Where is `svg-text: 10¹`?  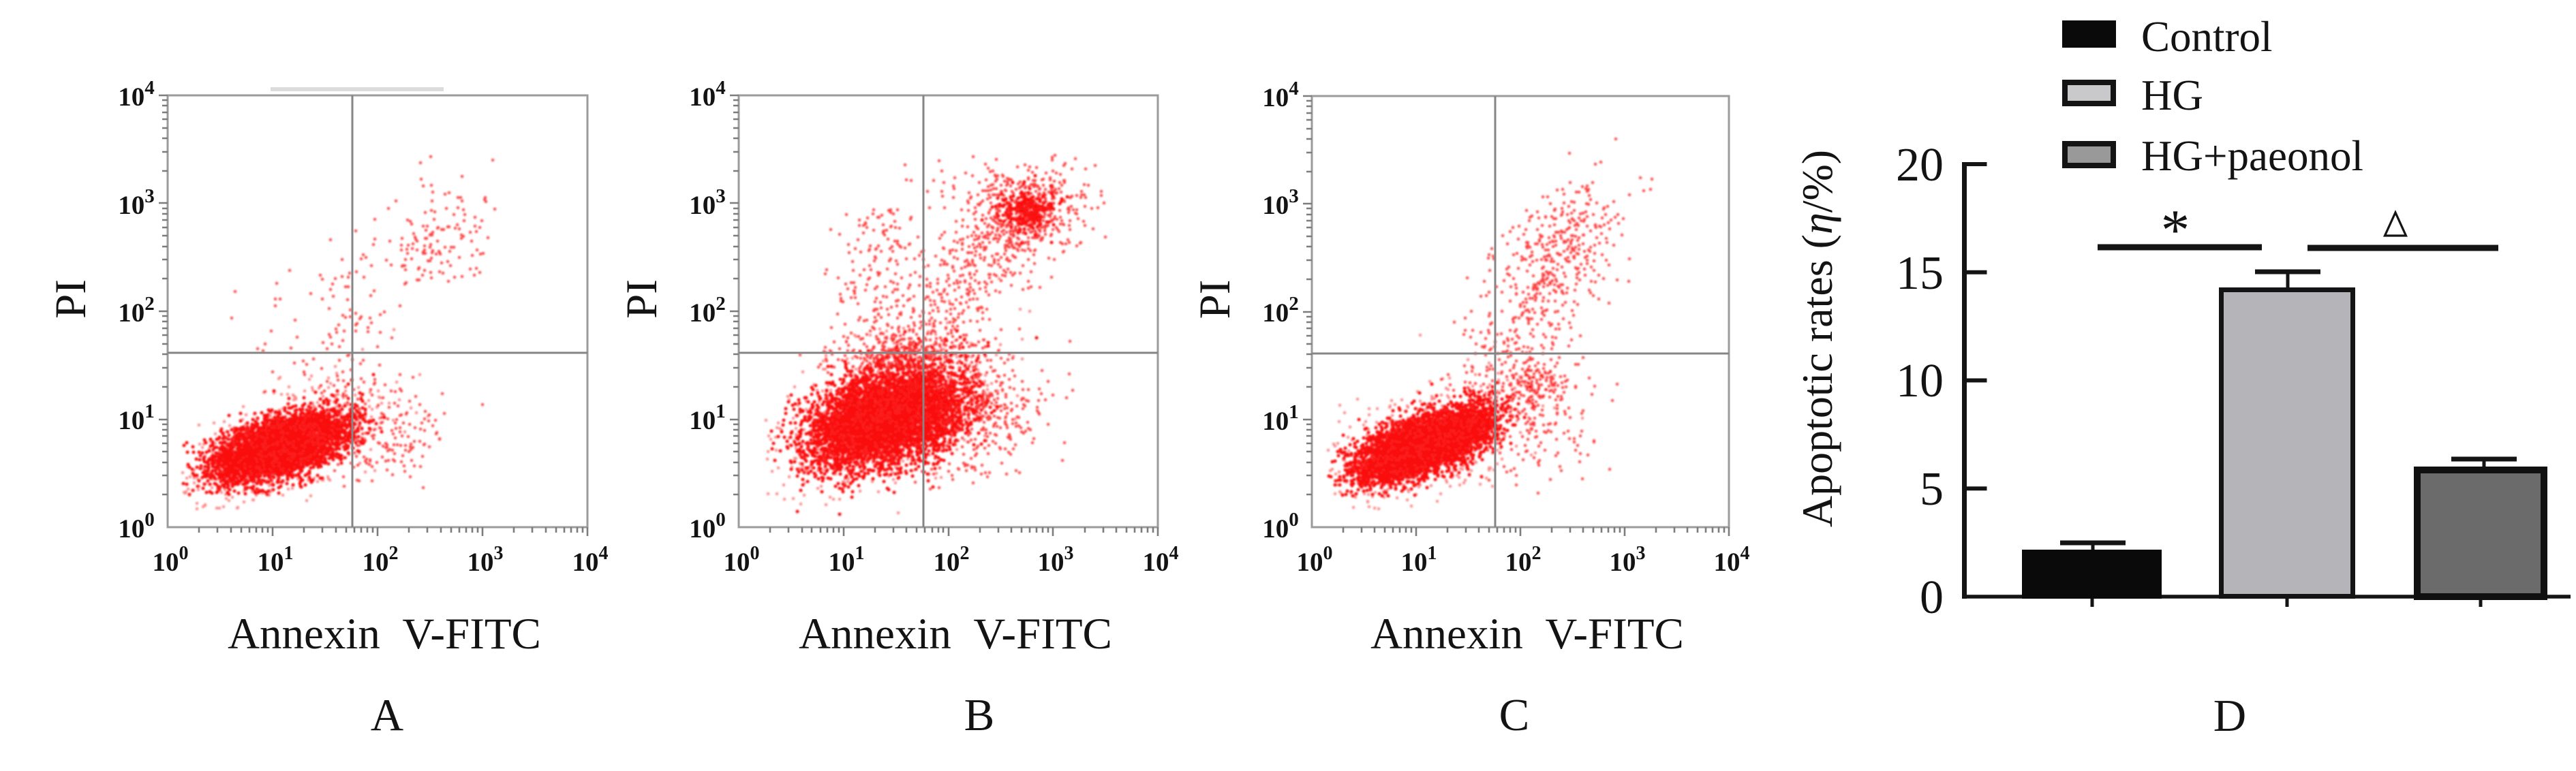
svg-text: 10¹ is located at coordinates (136, 417).